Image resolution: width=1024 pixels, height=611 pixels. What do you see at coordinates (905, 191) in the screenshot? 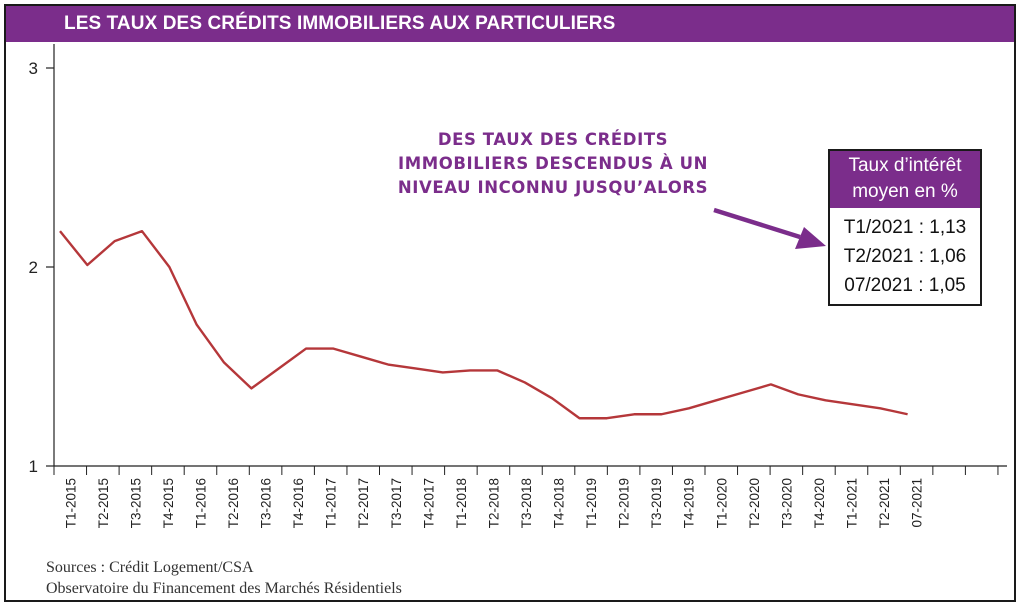
I see `rate-box-header-line: moyen en %` at bounding box center [905, 191].